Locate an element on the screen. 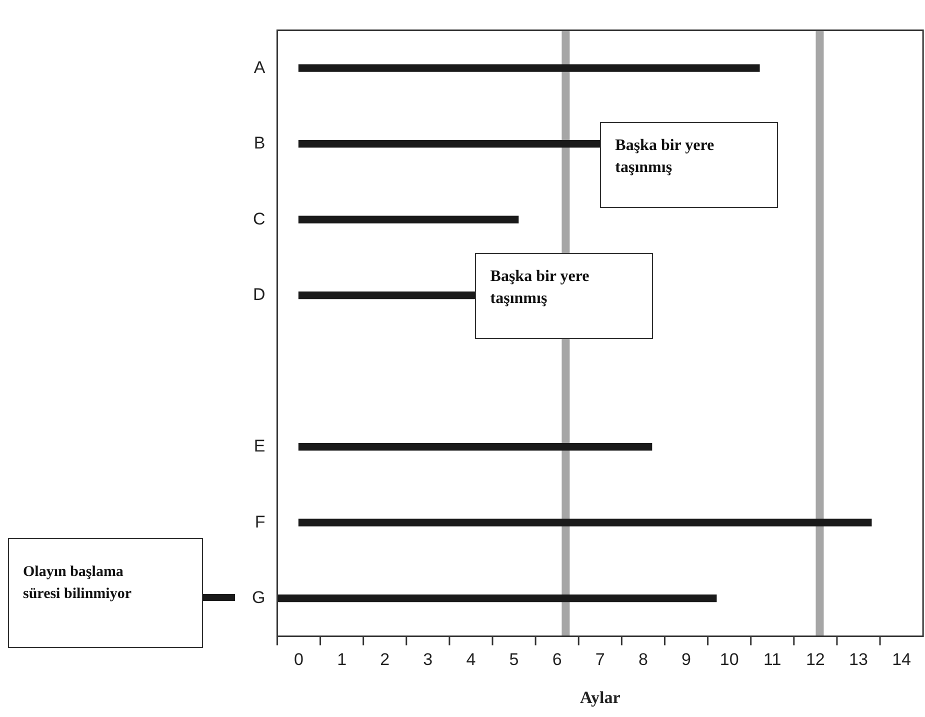  y-tick-label: B is located at coordinates (260, 143).